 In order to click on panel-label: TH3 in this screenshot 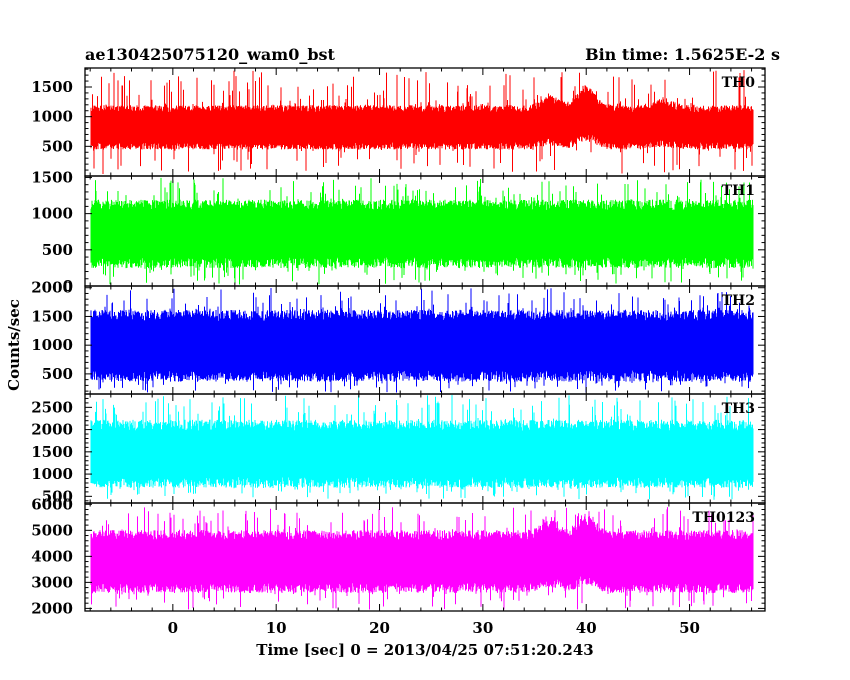, I will do `click(738, 409)`.